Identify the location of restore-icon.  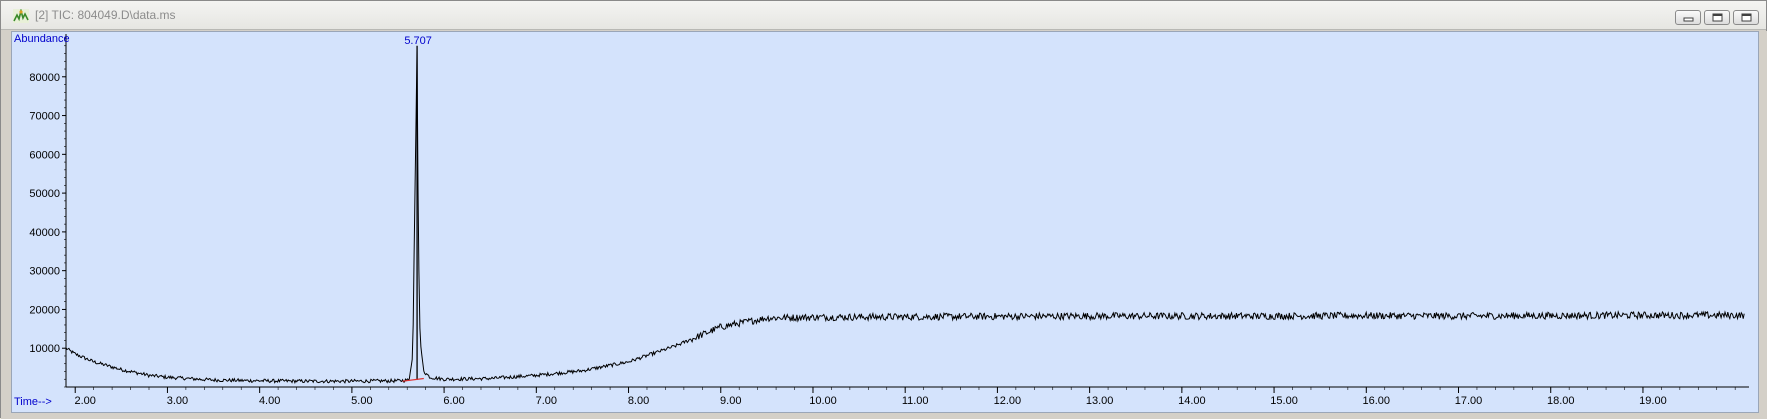
(1717, 17).